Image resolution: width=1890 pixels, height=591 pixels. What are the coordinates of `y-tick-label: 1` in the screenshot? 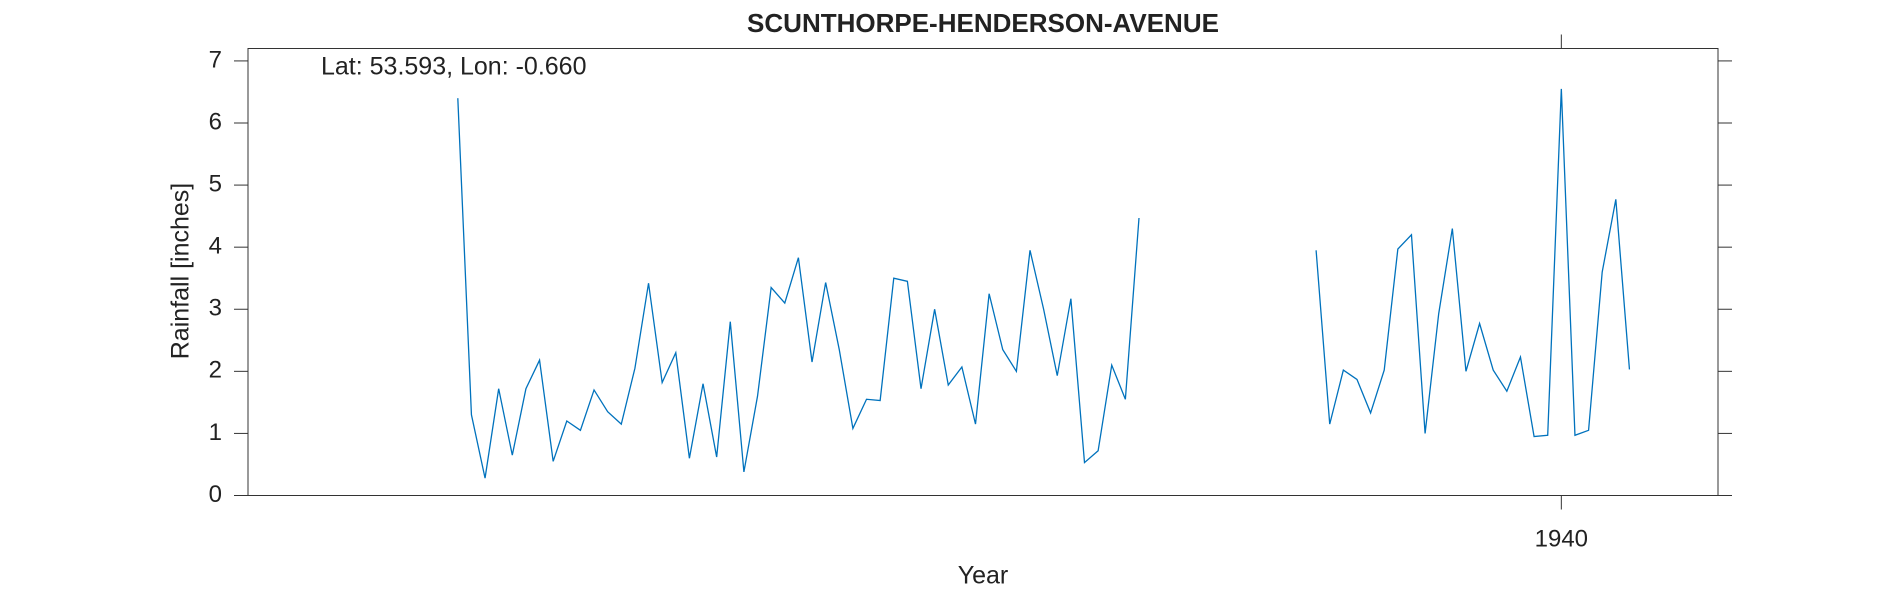 It's located at (215, 432).